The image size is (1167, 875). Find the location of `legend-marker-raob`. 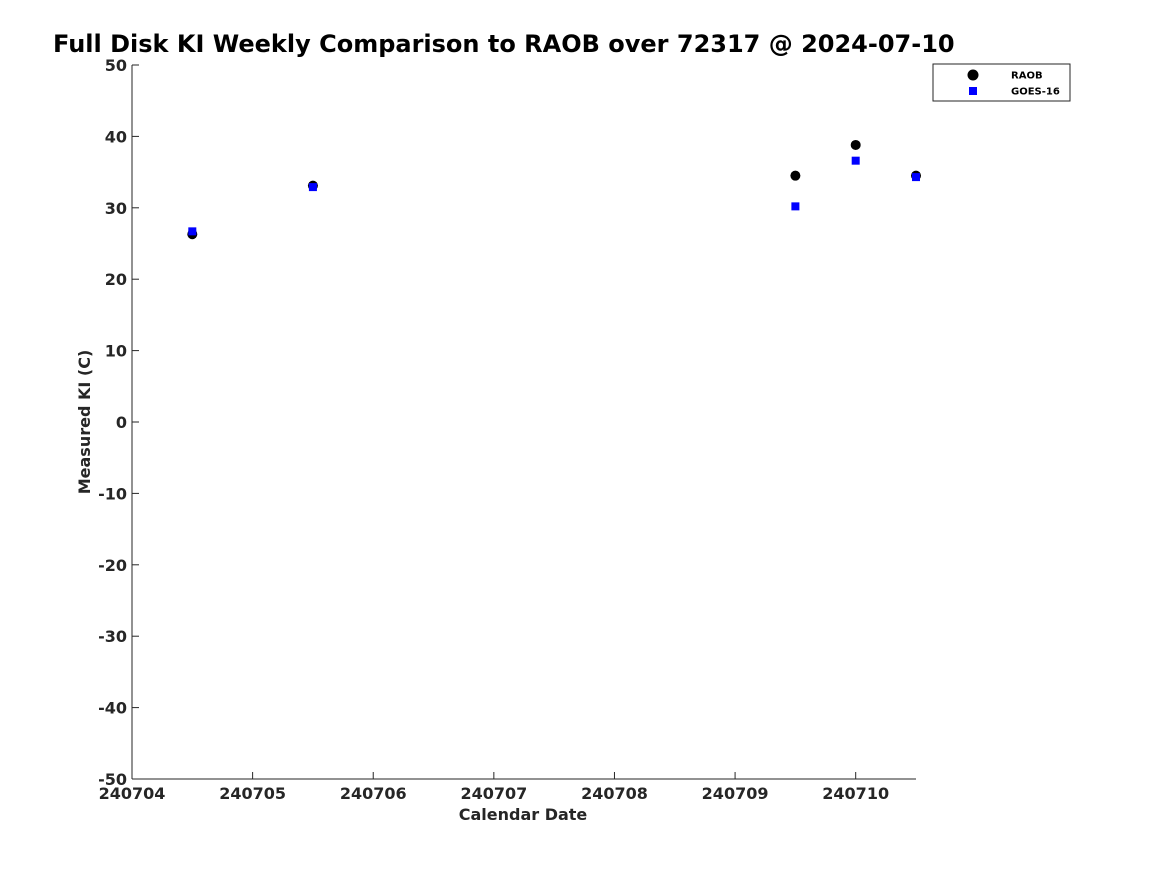

legend-marker-raob is located at coordinates (973, 75).